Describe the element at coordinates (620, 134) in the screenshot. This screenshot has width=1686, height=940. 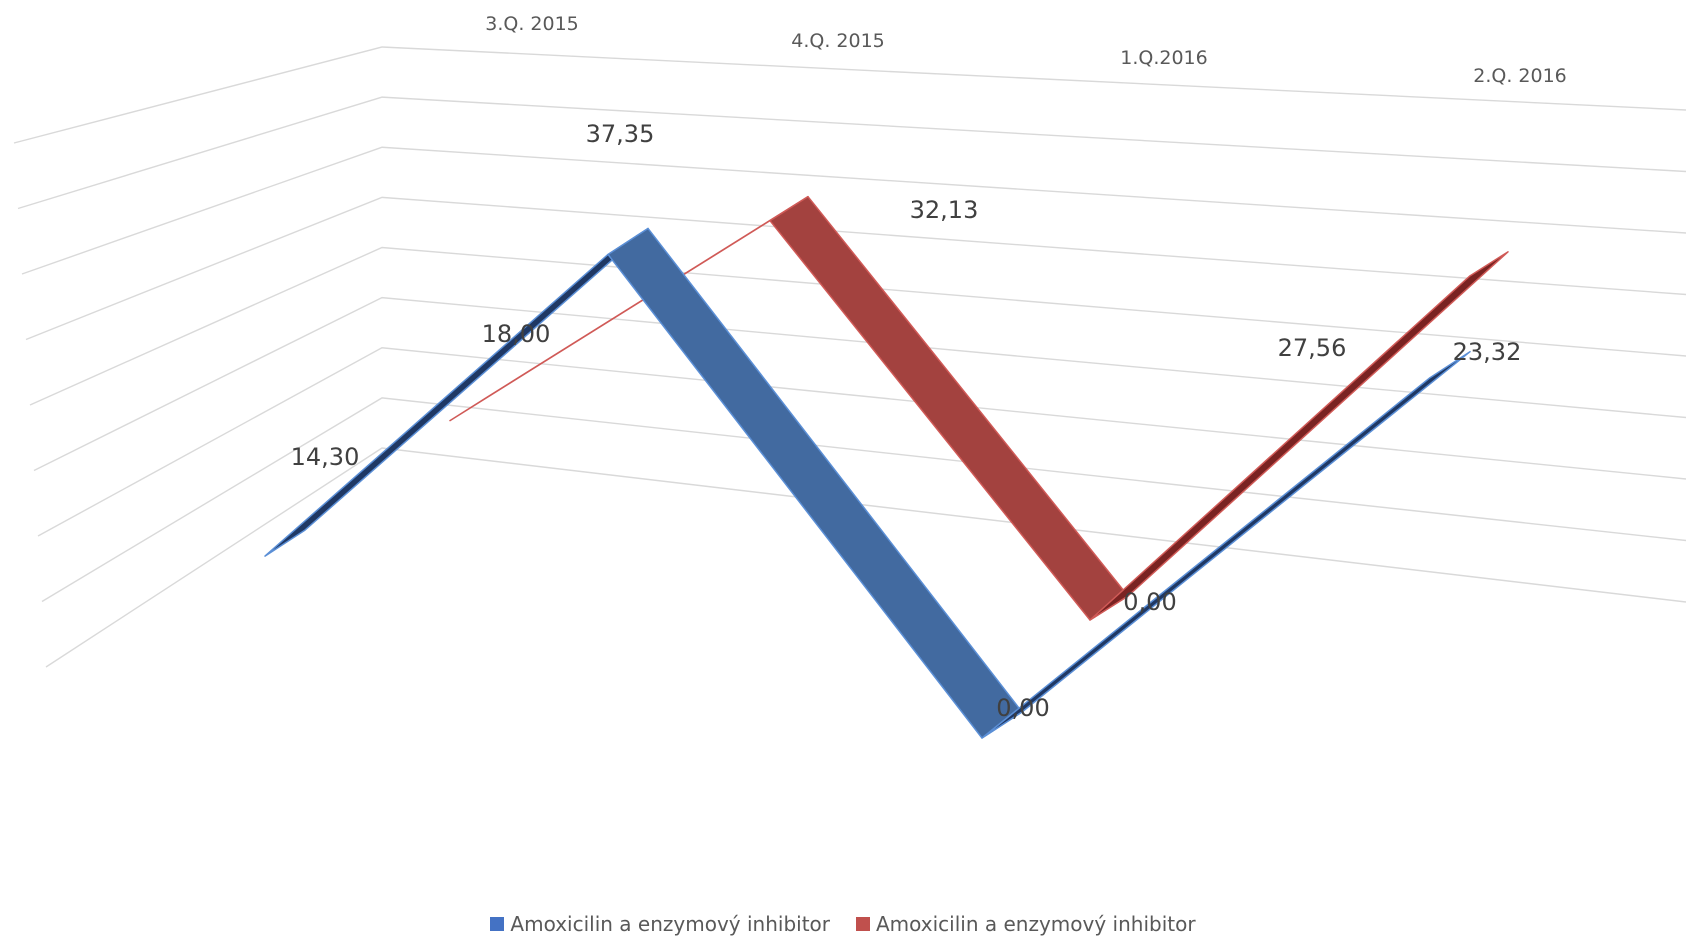
I see `series-1-data-label: 37,35` at that location.